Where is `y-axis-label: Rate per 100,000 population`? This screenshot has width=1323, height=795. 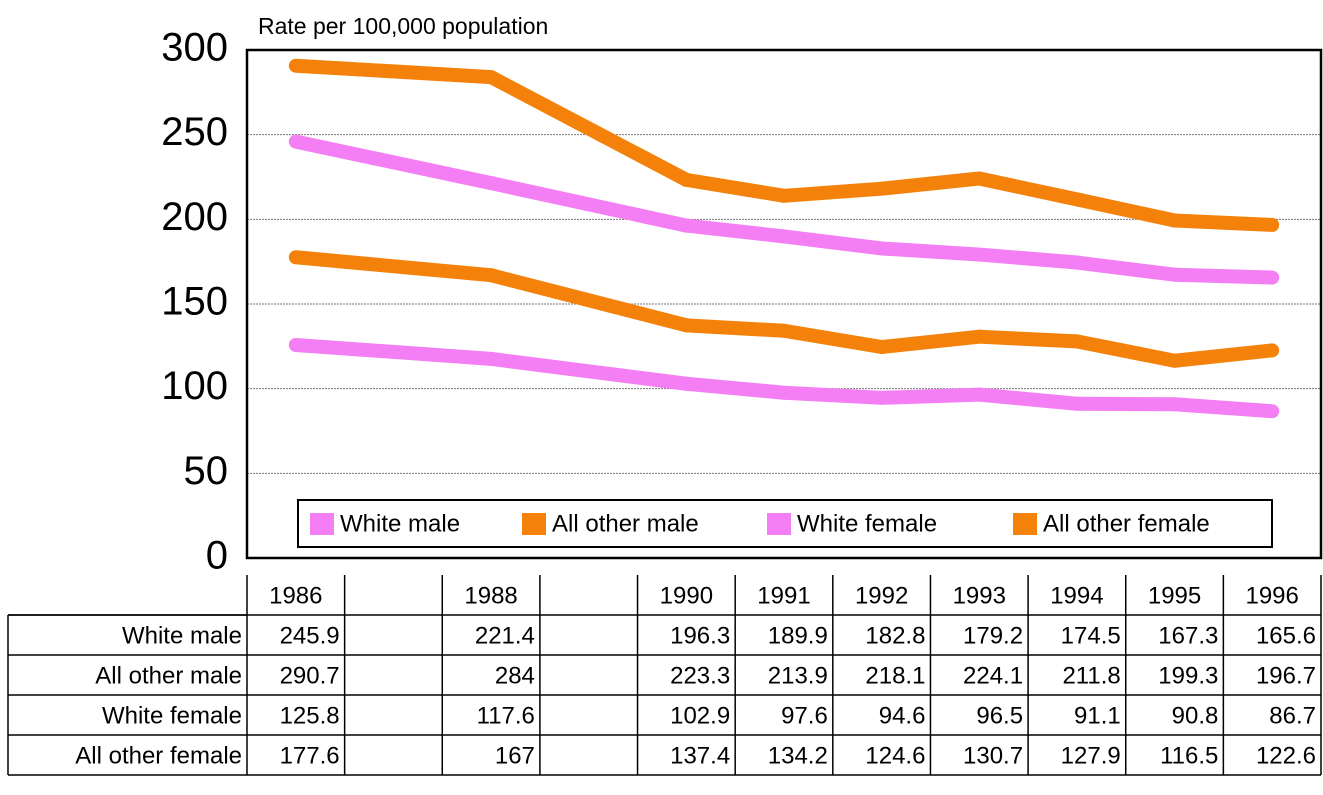
y-axis-label: Rate per 100,000 population is located at coordinates (403, 26).